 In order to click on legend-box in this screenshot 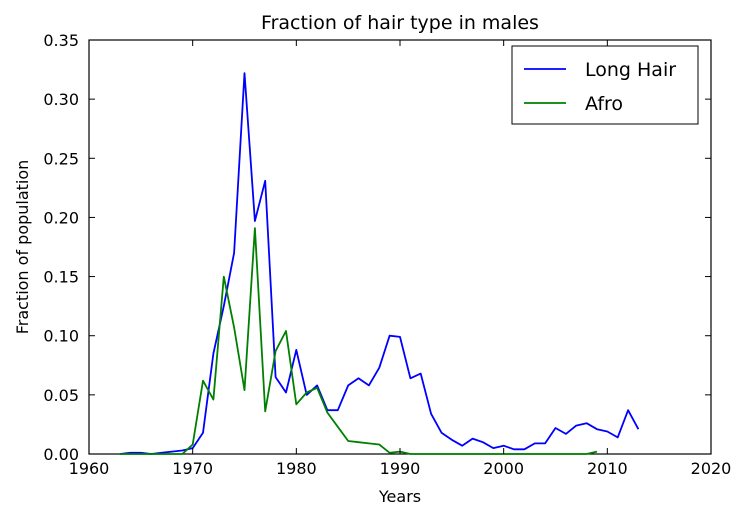, I will do `click(605, 85)`.